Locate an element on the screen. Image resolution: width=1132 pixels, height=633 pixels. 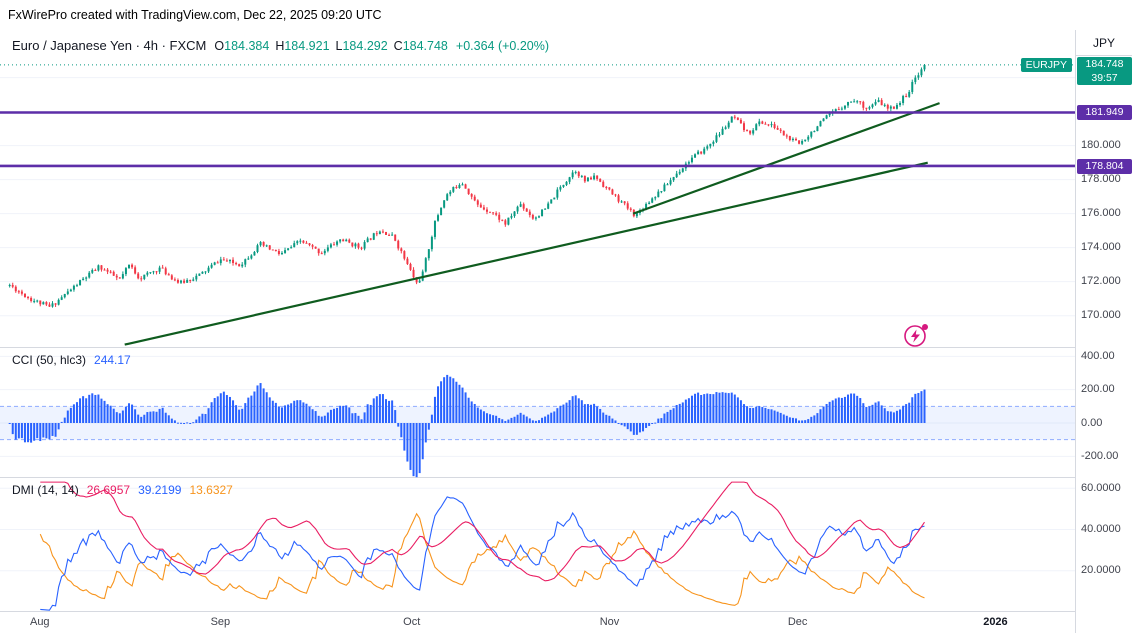
current-price-label: 184.748 is located at coordinates (1104, 63).